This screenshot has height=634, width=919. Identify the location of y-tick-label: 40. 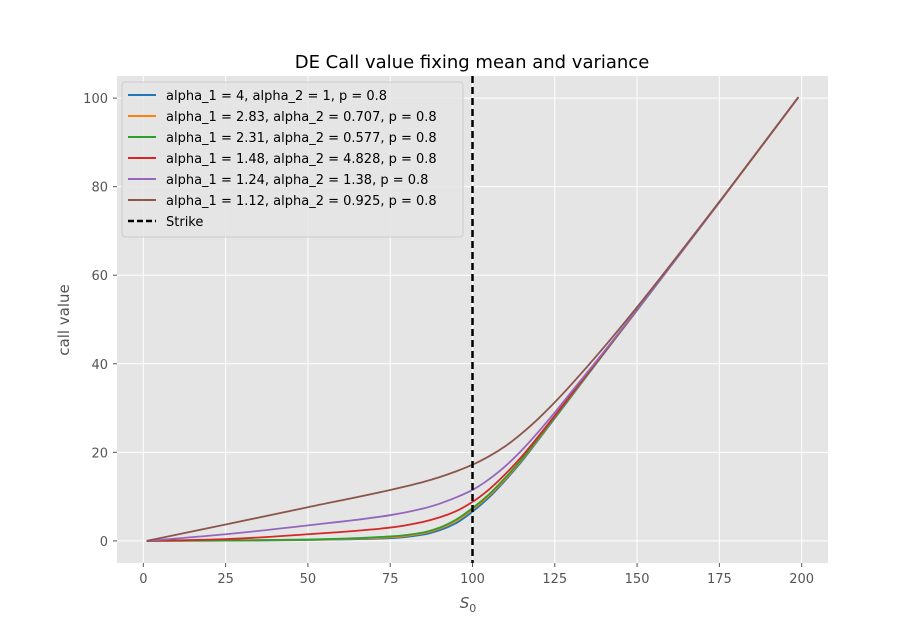
(99, 365).